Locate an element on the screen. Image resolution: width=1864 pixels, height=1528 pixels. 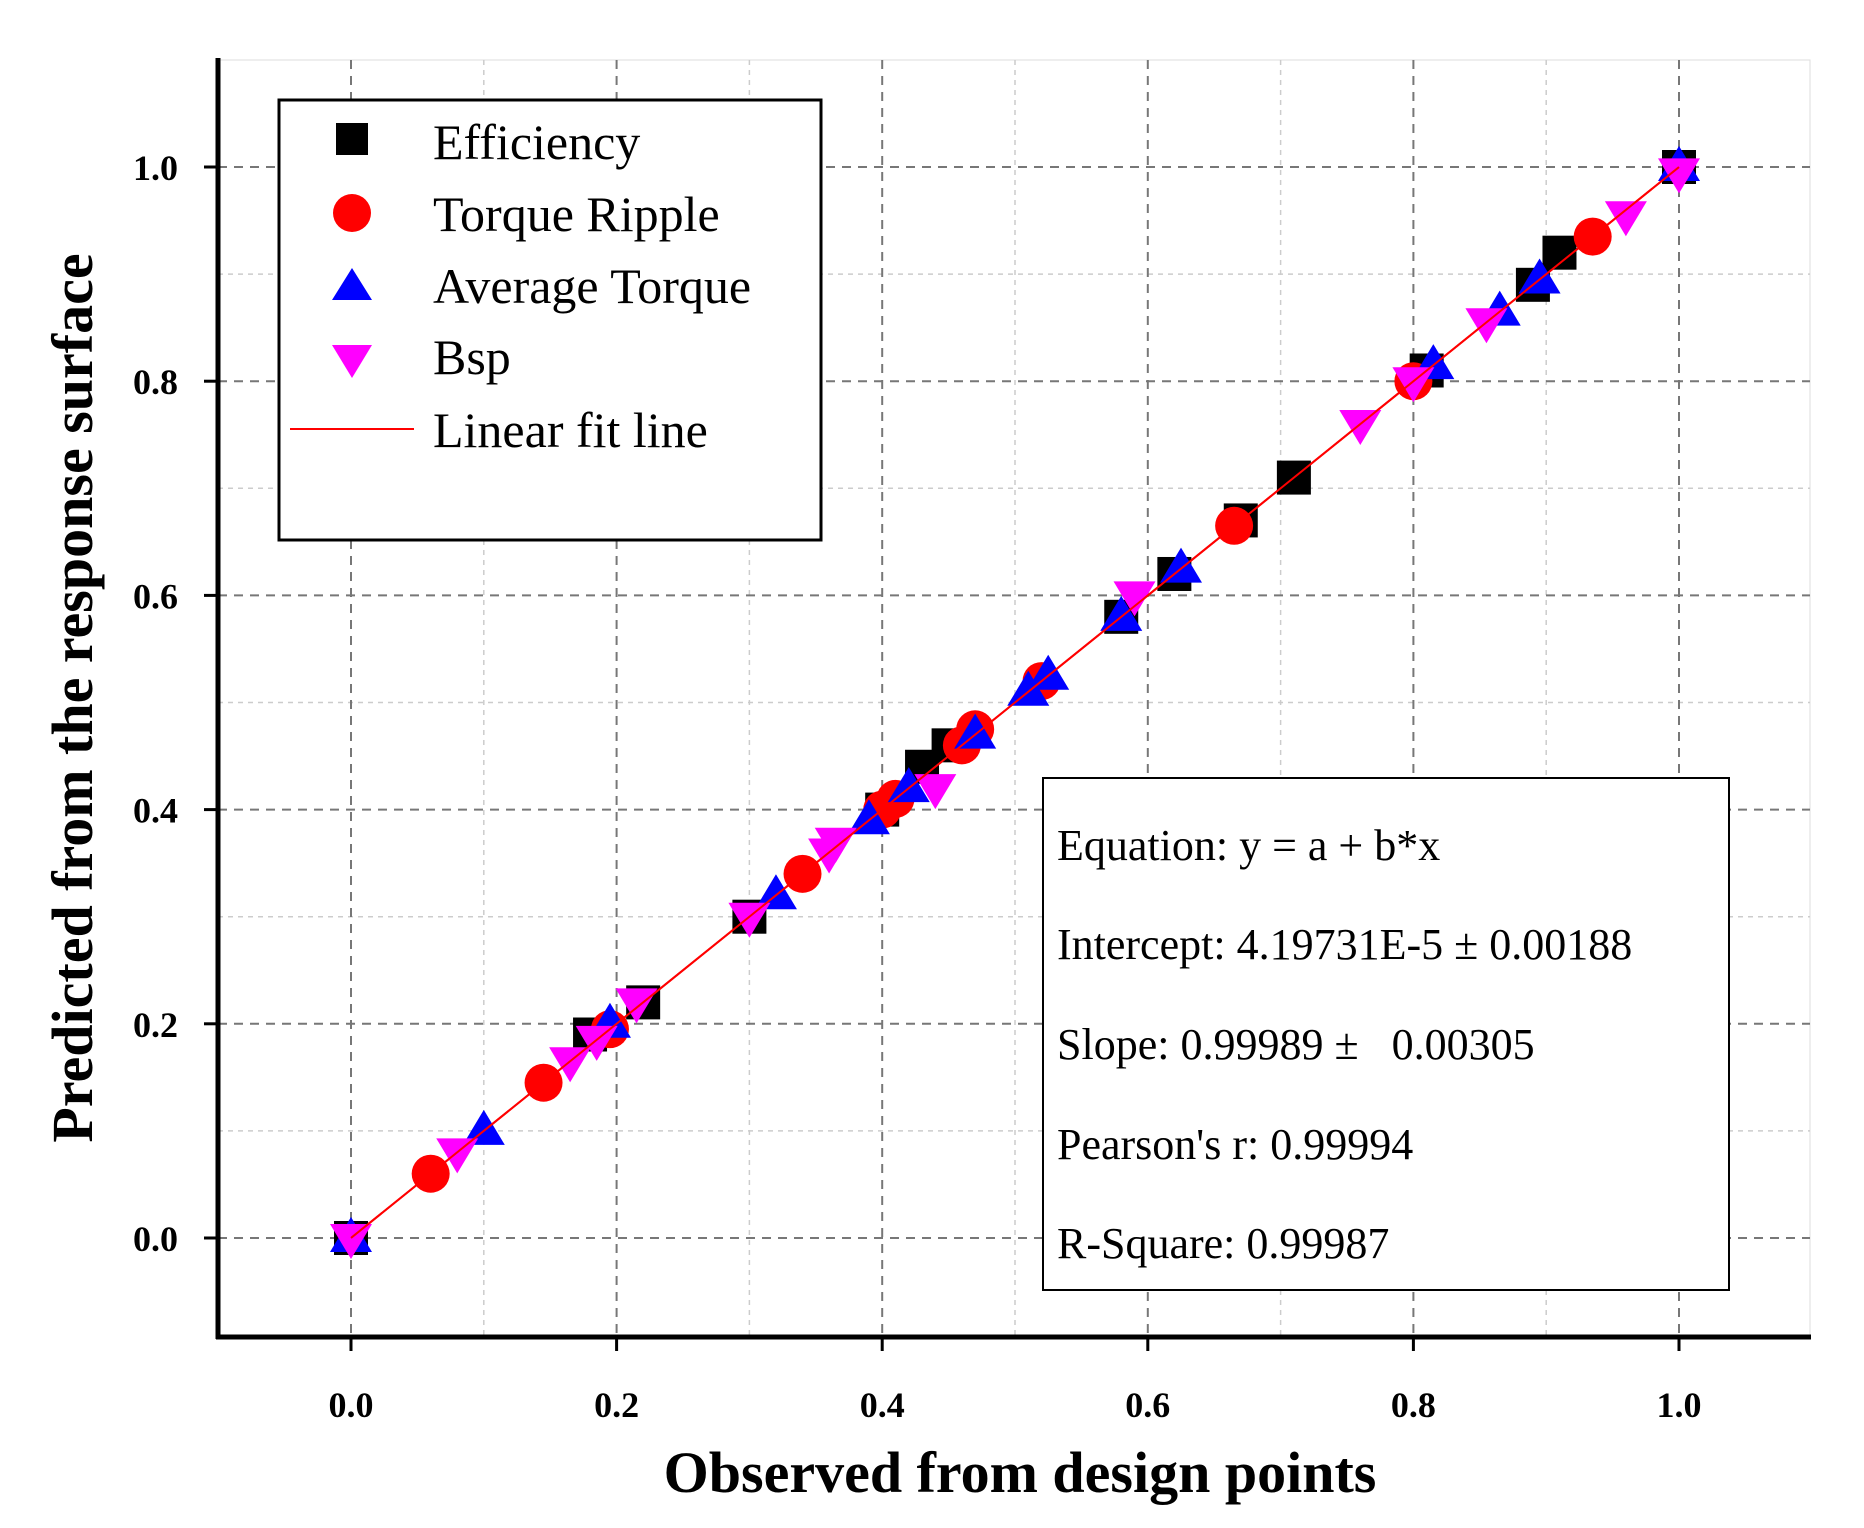
x-axis-title: Observed from design points is located at coordinates (1020, 1472).